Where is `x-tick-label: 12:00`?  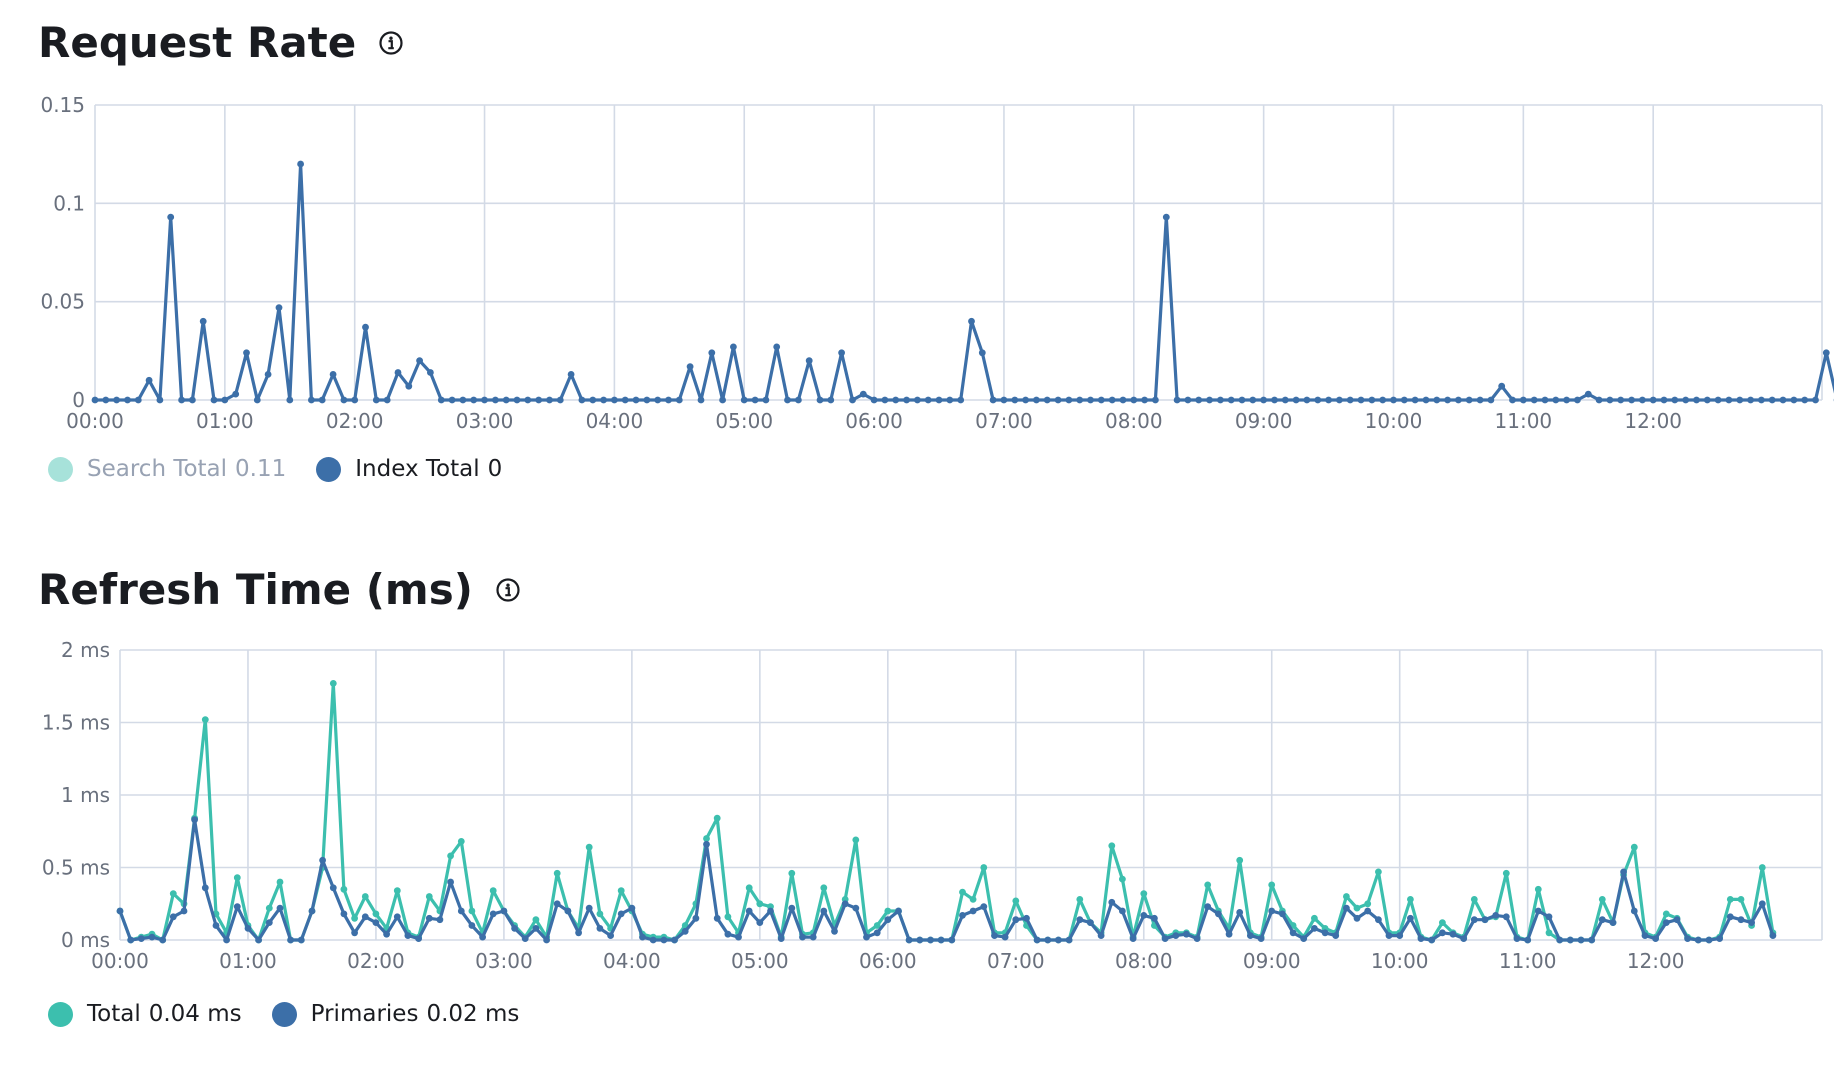 x-tick-label: 12:00 is located at coordinates (1653, 421).